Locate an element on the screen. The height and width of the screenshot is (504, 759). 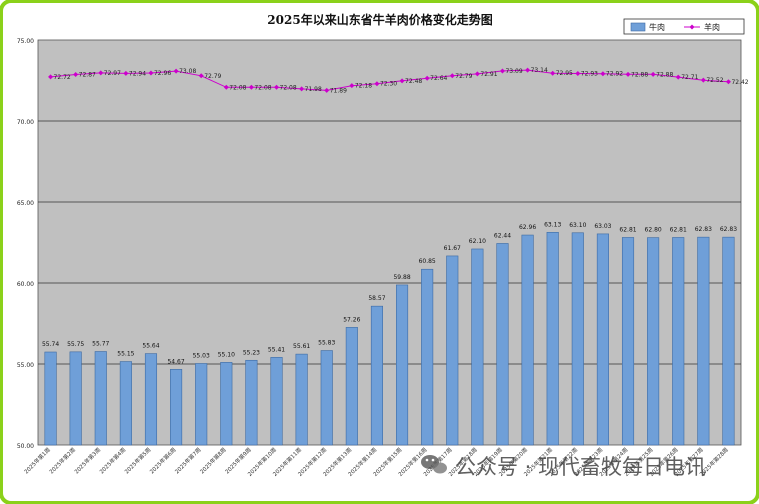
watermark: 公众号 · 现代畜牧每日电讯 is located at coordinates (563, 467).